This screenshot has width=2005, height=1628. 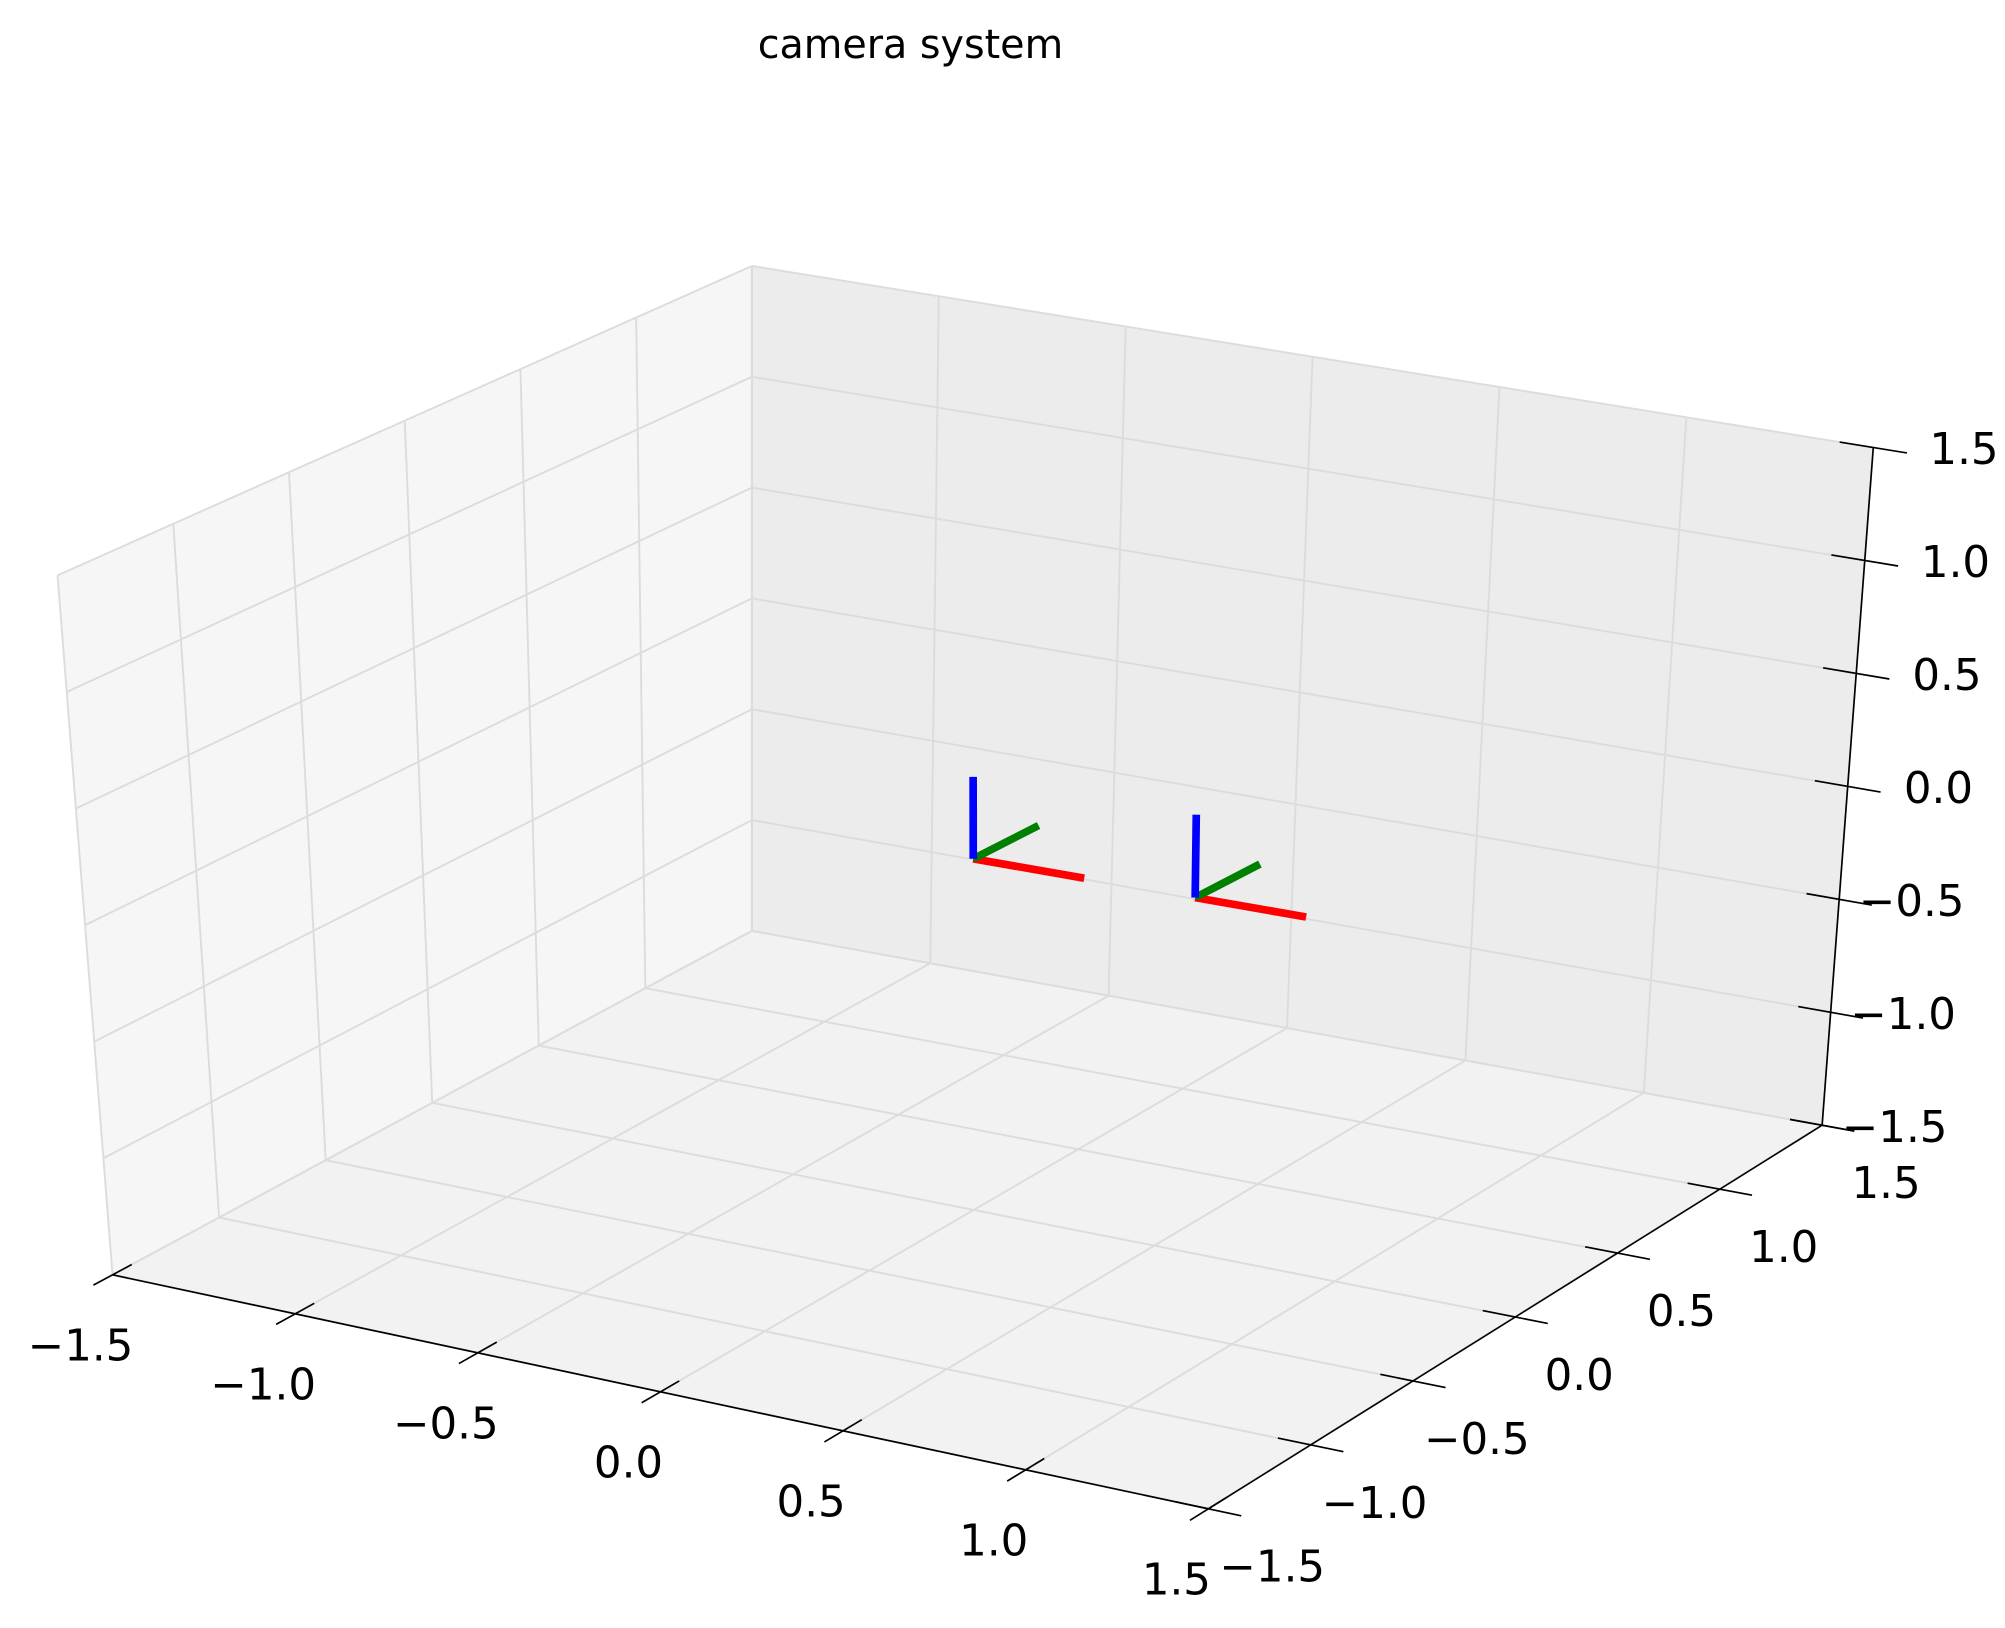 I want to click on y-tick-label: 0.0, so click(x=1579, y=1376).